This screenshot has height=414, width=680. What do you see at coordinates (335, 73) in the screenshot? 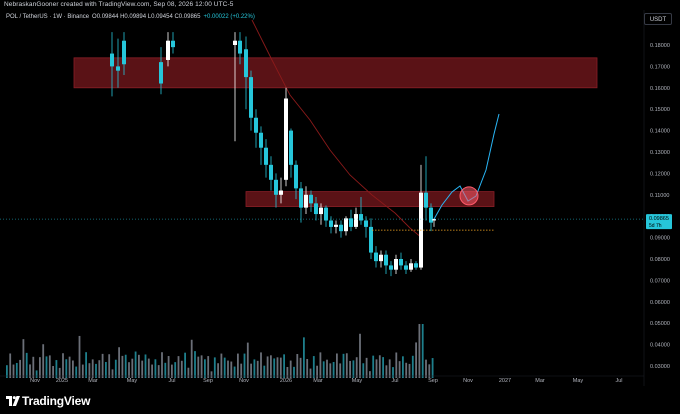
I see `upper-resistance-zone` at bounding box center [335, 73].